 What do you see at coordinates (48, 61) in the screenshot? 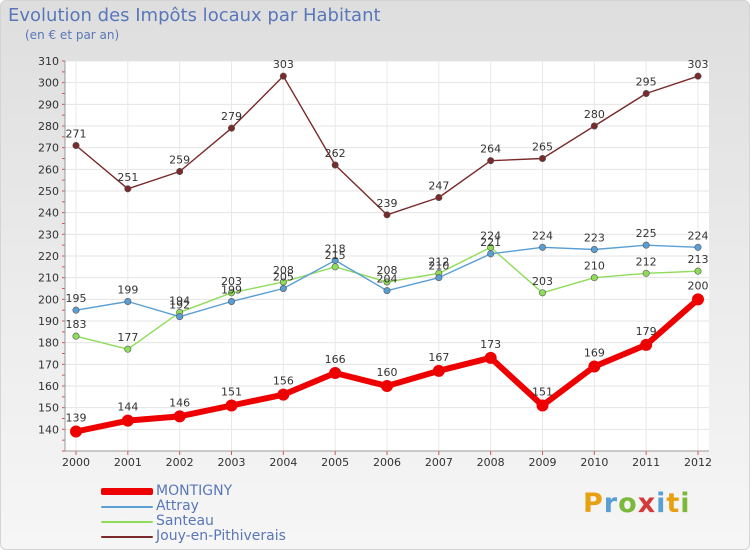
I see `y-tick-label: 310` at bounding box center [48, 61].